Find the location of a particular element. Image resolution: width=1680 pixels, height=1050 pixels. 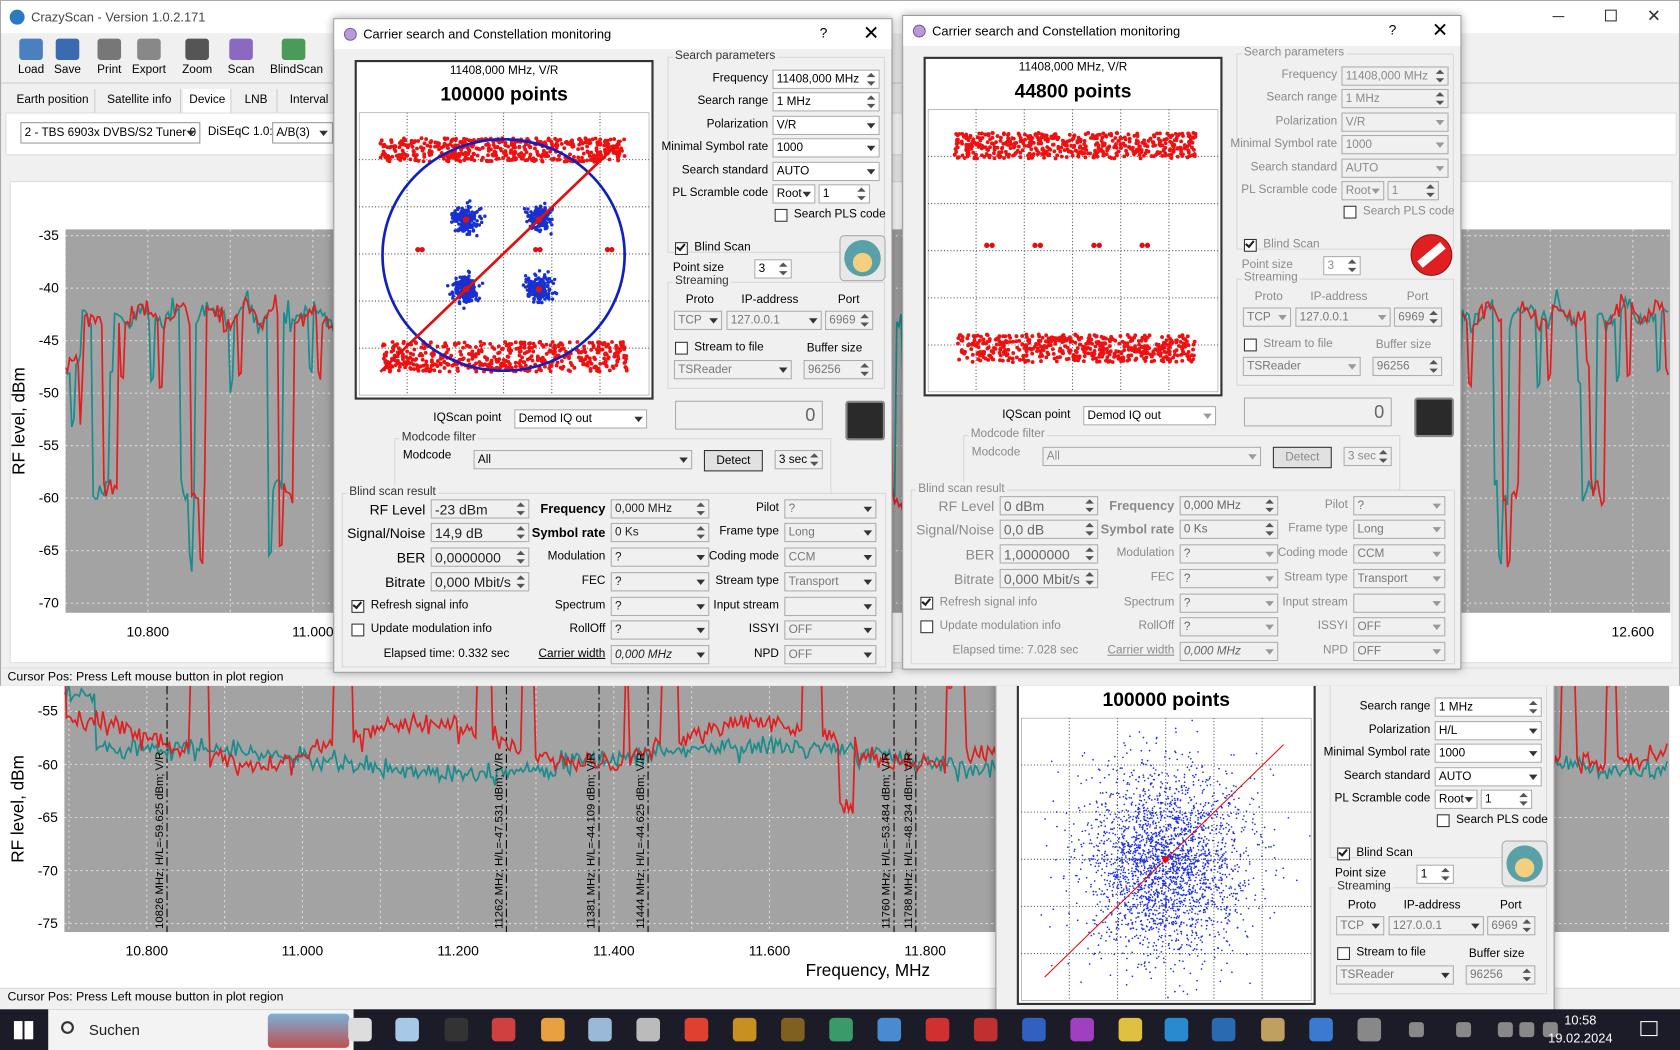

detect-button: Detect is located at coordinates (733, 461).